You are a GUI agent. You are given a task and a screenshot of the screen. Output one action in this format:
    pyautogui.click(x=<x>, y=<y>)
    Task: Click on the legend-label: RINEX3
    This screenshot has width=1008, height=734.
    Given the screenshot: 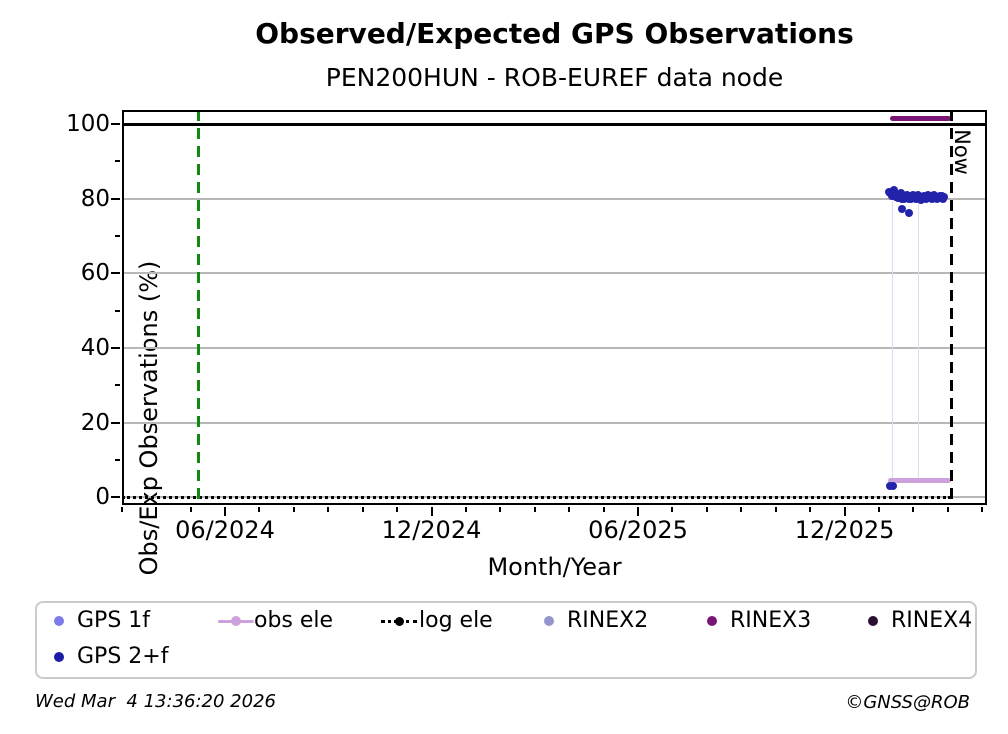 What is the action you would take?
    pyautogui.click(x=771, y=620)
    